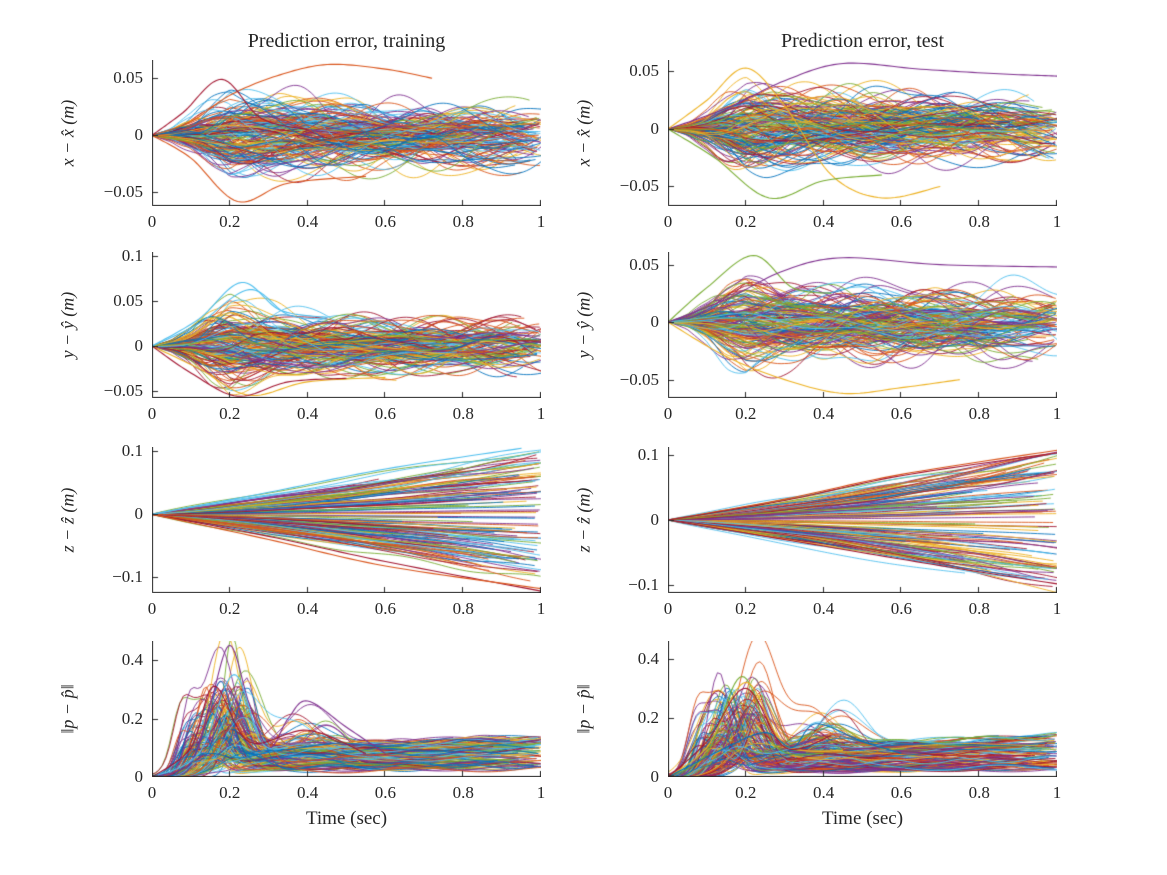  Describe the element at coordinates (346, 41) in the screenshot. I see `subplot-title: Prediction error, training` at that location.